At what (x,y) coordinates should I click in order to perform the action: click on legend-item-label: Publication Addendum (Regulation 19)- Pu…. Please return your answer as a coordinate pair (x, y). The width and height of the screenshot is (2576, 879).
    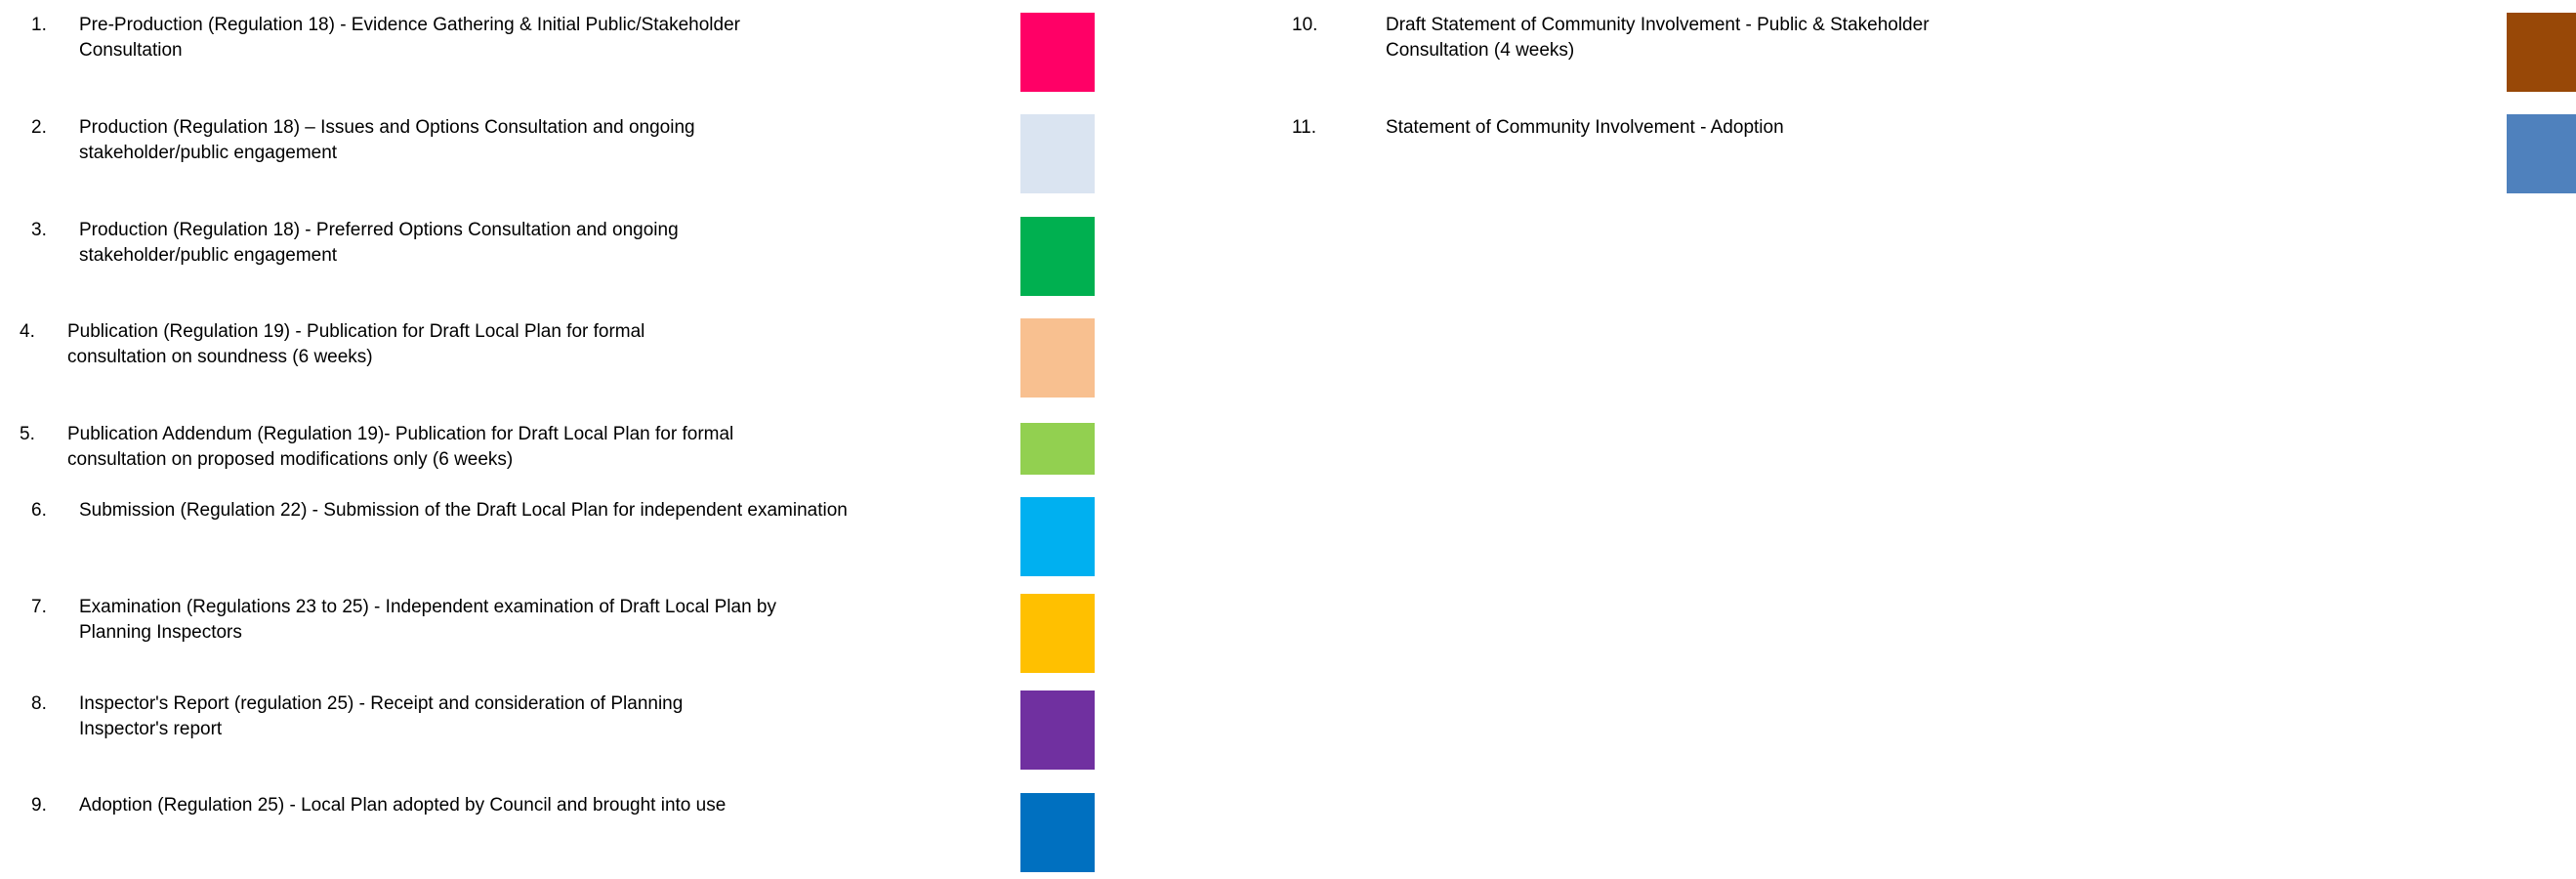
    Looking at the image, I should click on (400, 447).